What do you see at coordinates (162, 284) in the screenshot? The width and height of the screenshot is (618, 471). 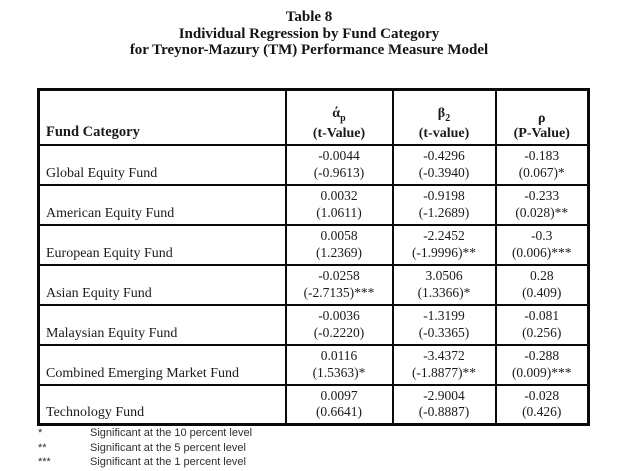 I see `fund-category-cell: Asian Equity Fund` at bounding box center [162, 284].